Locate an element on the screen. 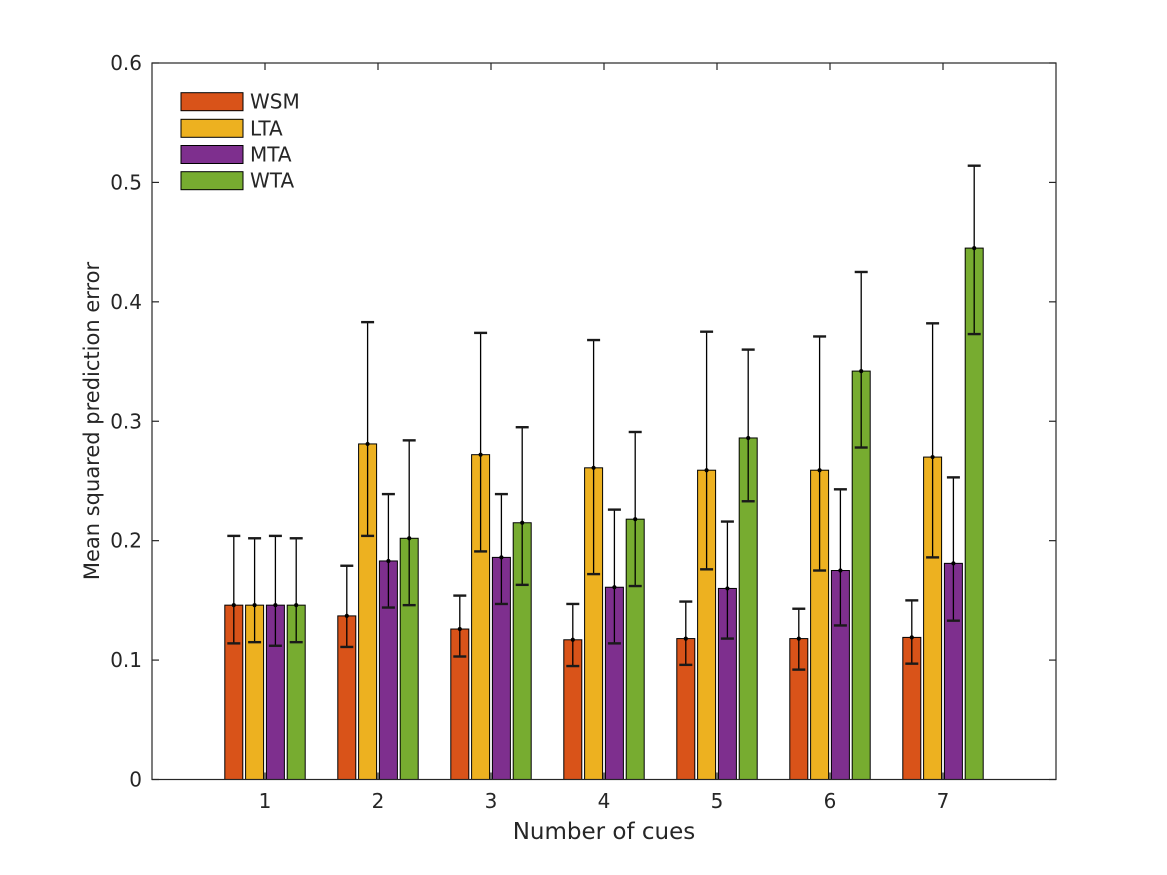 Image resolution: width=1167 pixels, height=875 pixels. y-tick-label-0.4: 0.4 is located at coordinates (126, 302).